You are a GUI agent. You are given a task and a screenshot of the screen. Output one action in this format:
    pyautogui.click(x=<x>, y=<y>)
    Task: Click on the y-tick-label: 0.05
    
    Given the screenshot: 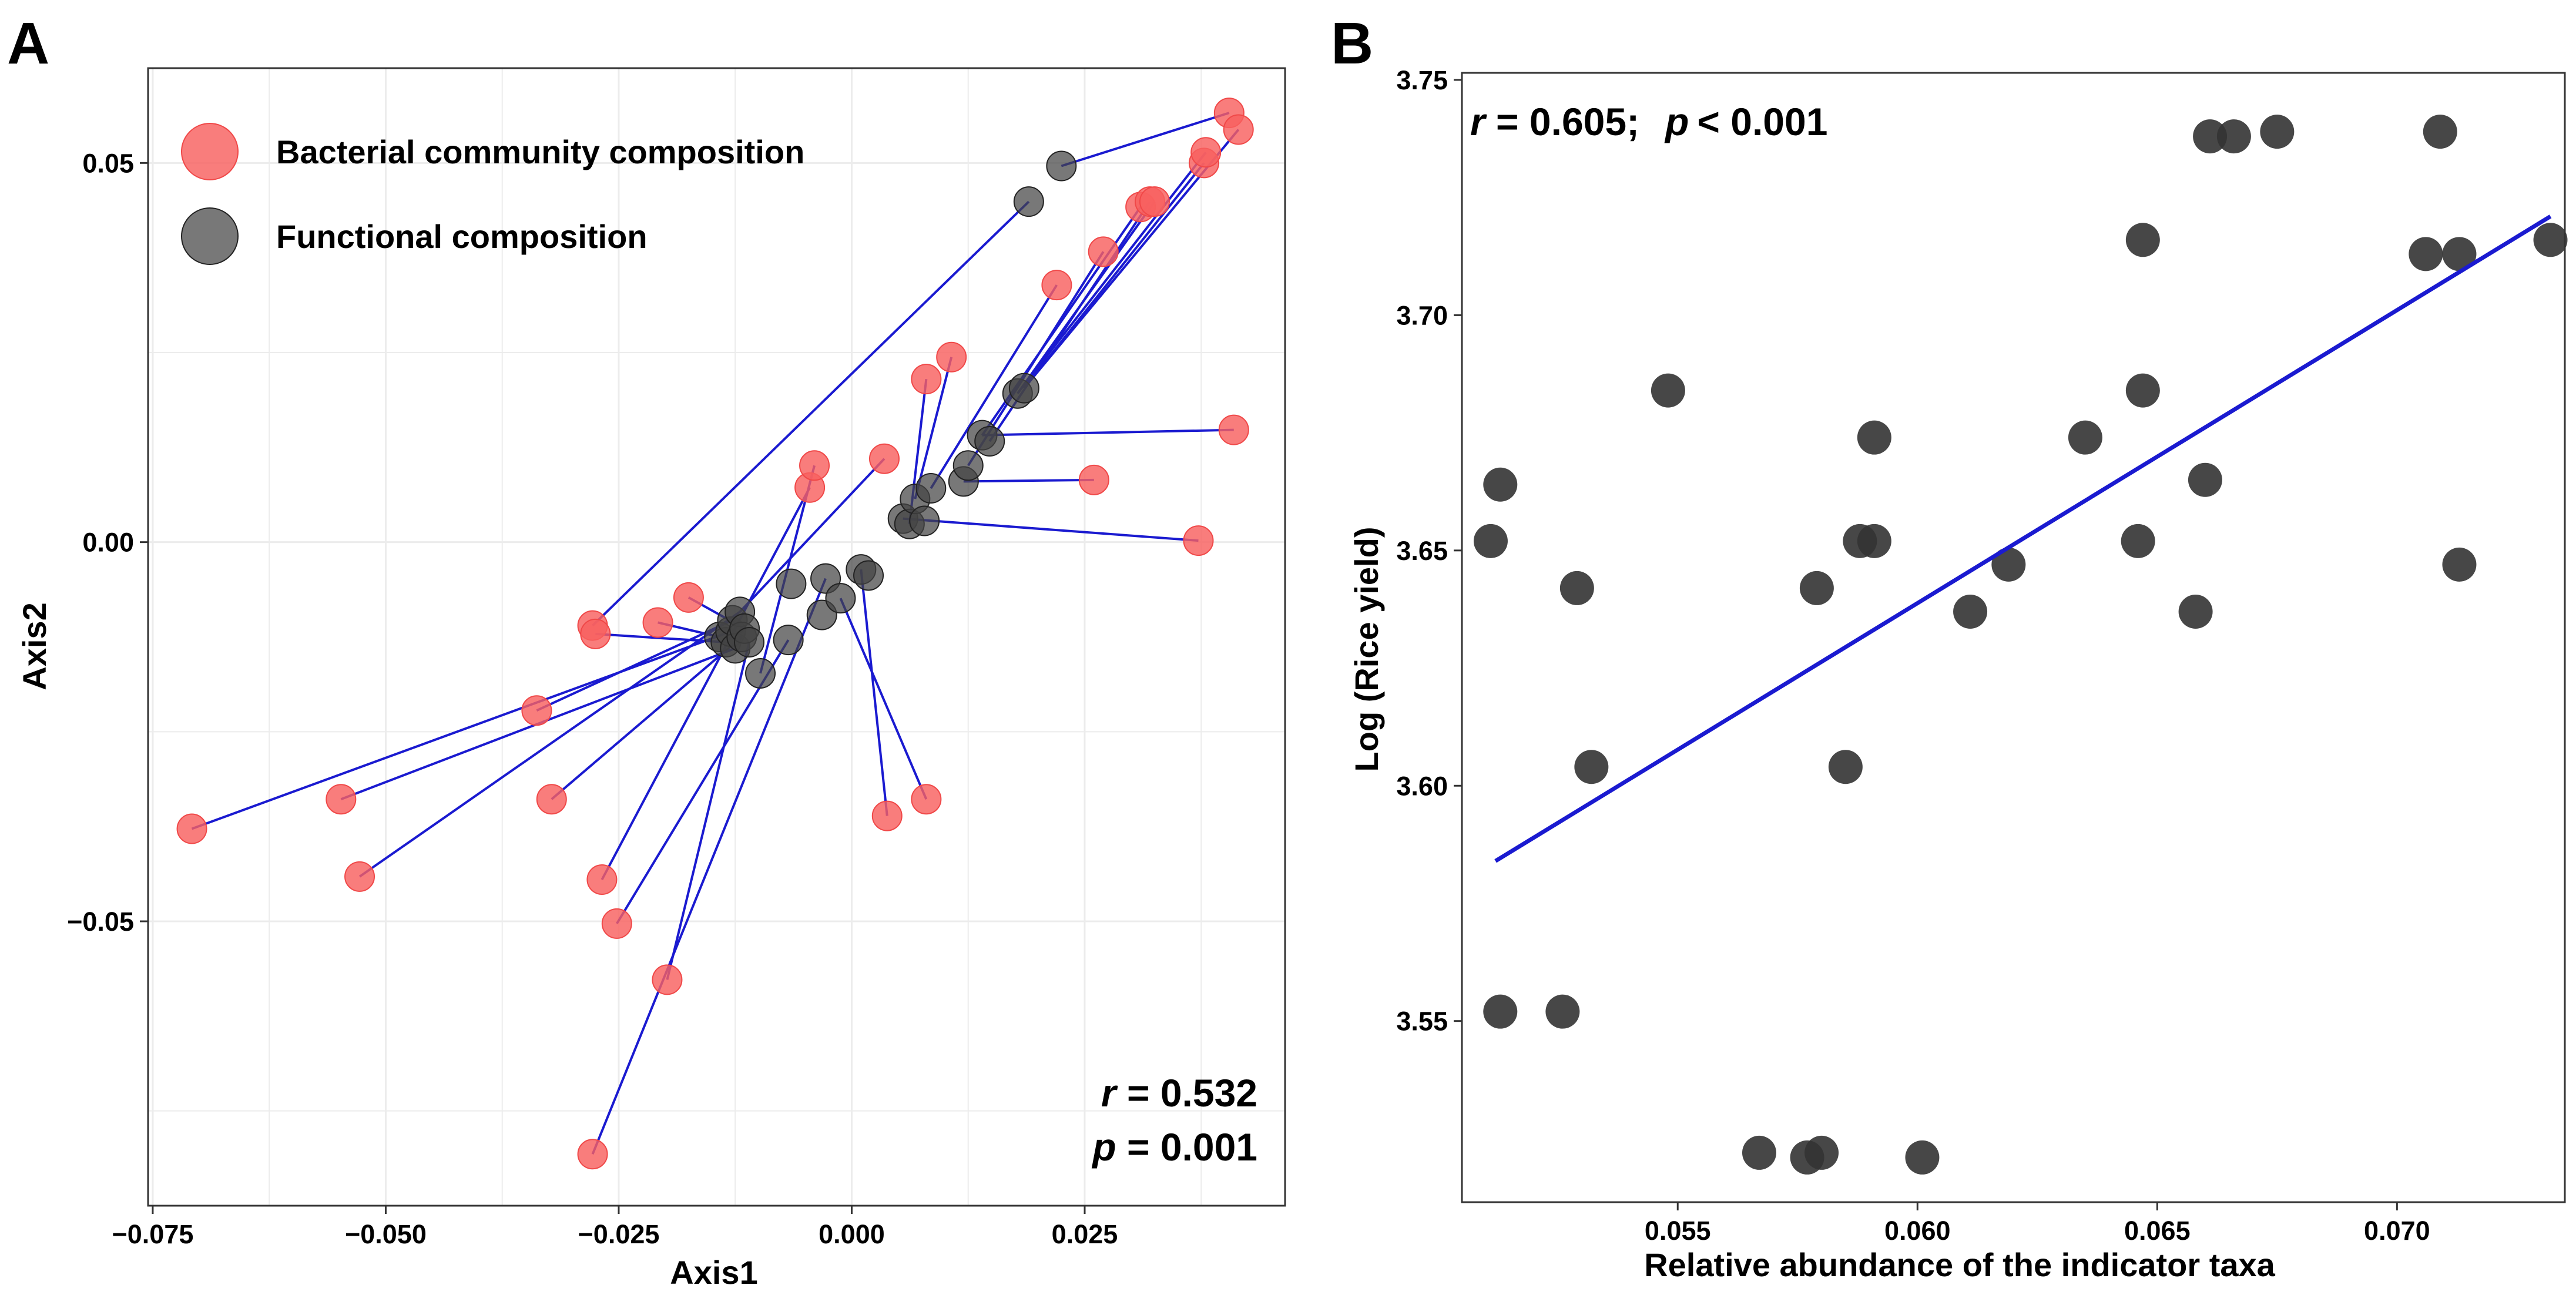 What is the action you would take?
    pyautogui.click(x=108, y=163)
    